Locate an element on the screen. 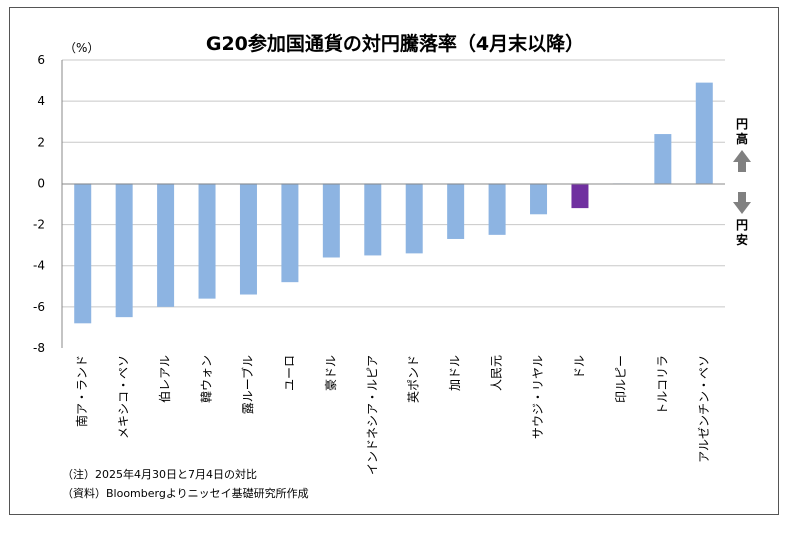 This screenshot has height=534, width=795. y-tick-label: -2 is located at coordinates (39, 225).